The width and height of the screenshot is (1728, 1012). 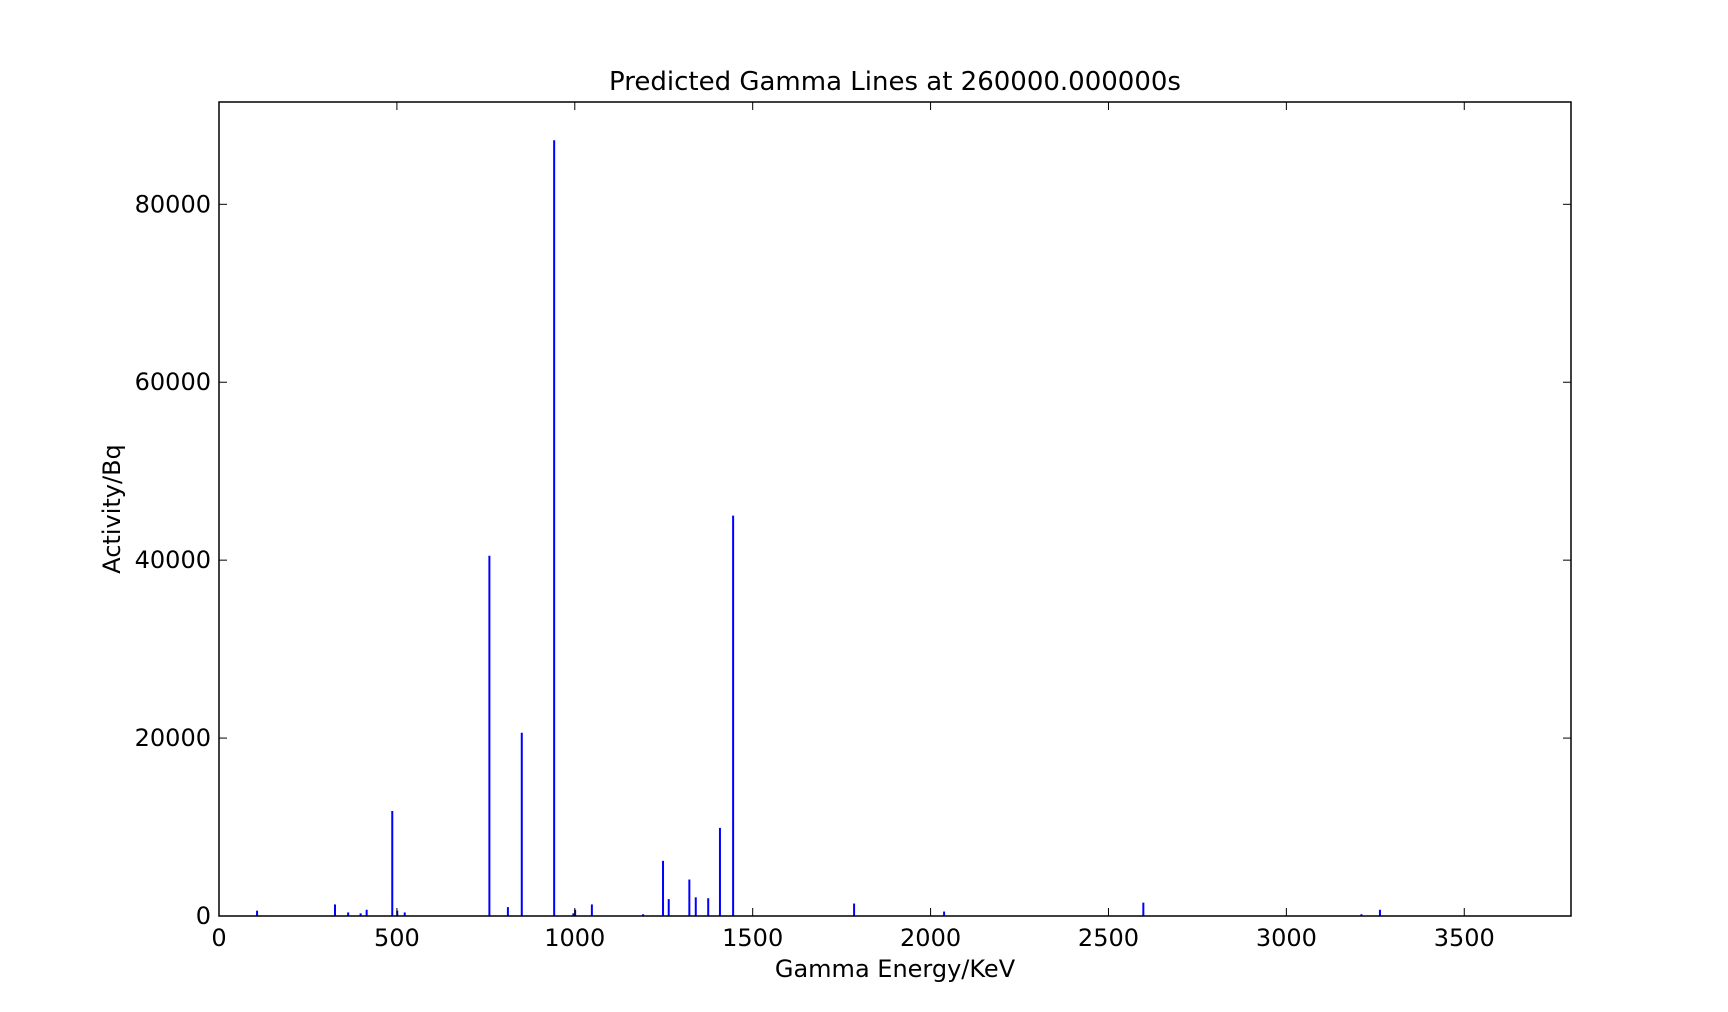 What do you see at coordinates (930, 938) in the screenshot?
I see `x-tick-label: 2000` at bounding box center [930, 938].